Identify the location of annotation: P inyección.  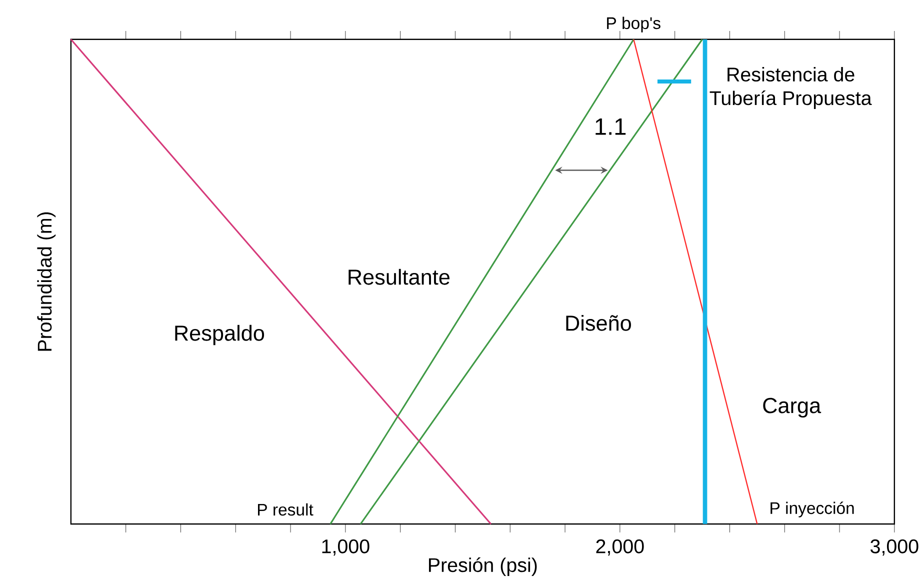
(812, 510).